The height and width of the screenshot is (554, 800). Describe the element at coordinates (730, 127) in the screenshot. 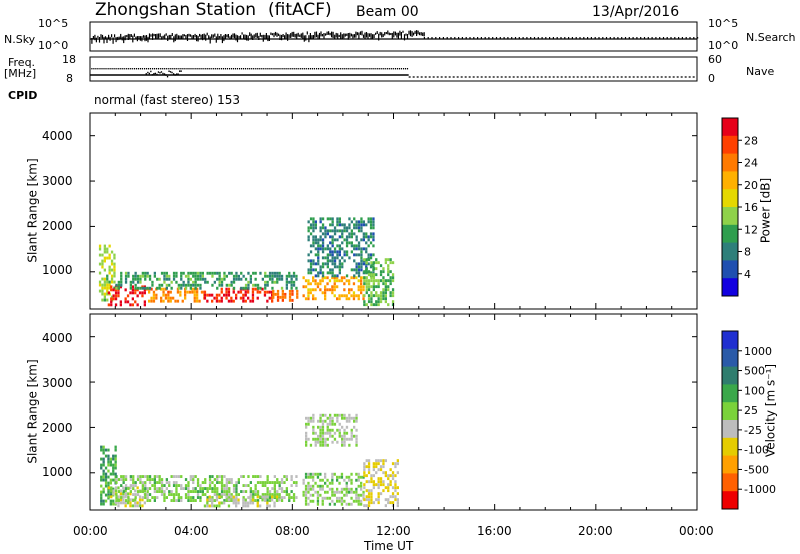

I see `colorbar-segment` at that location.